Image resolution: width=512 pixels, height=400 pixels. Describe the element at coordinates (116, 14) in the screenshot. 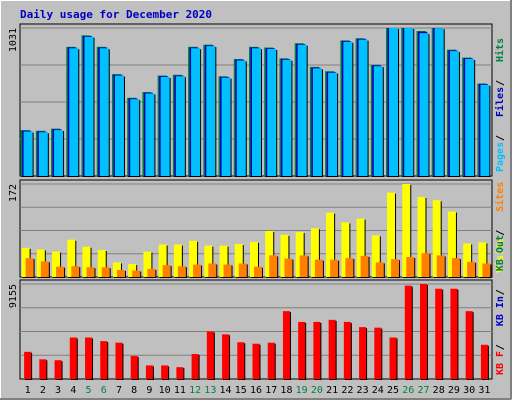

I see `chart-title: Daily usage for December 2020` at that location.